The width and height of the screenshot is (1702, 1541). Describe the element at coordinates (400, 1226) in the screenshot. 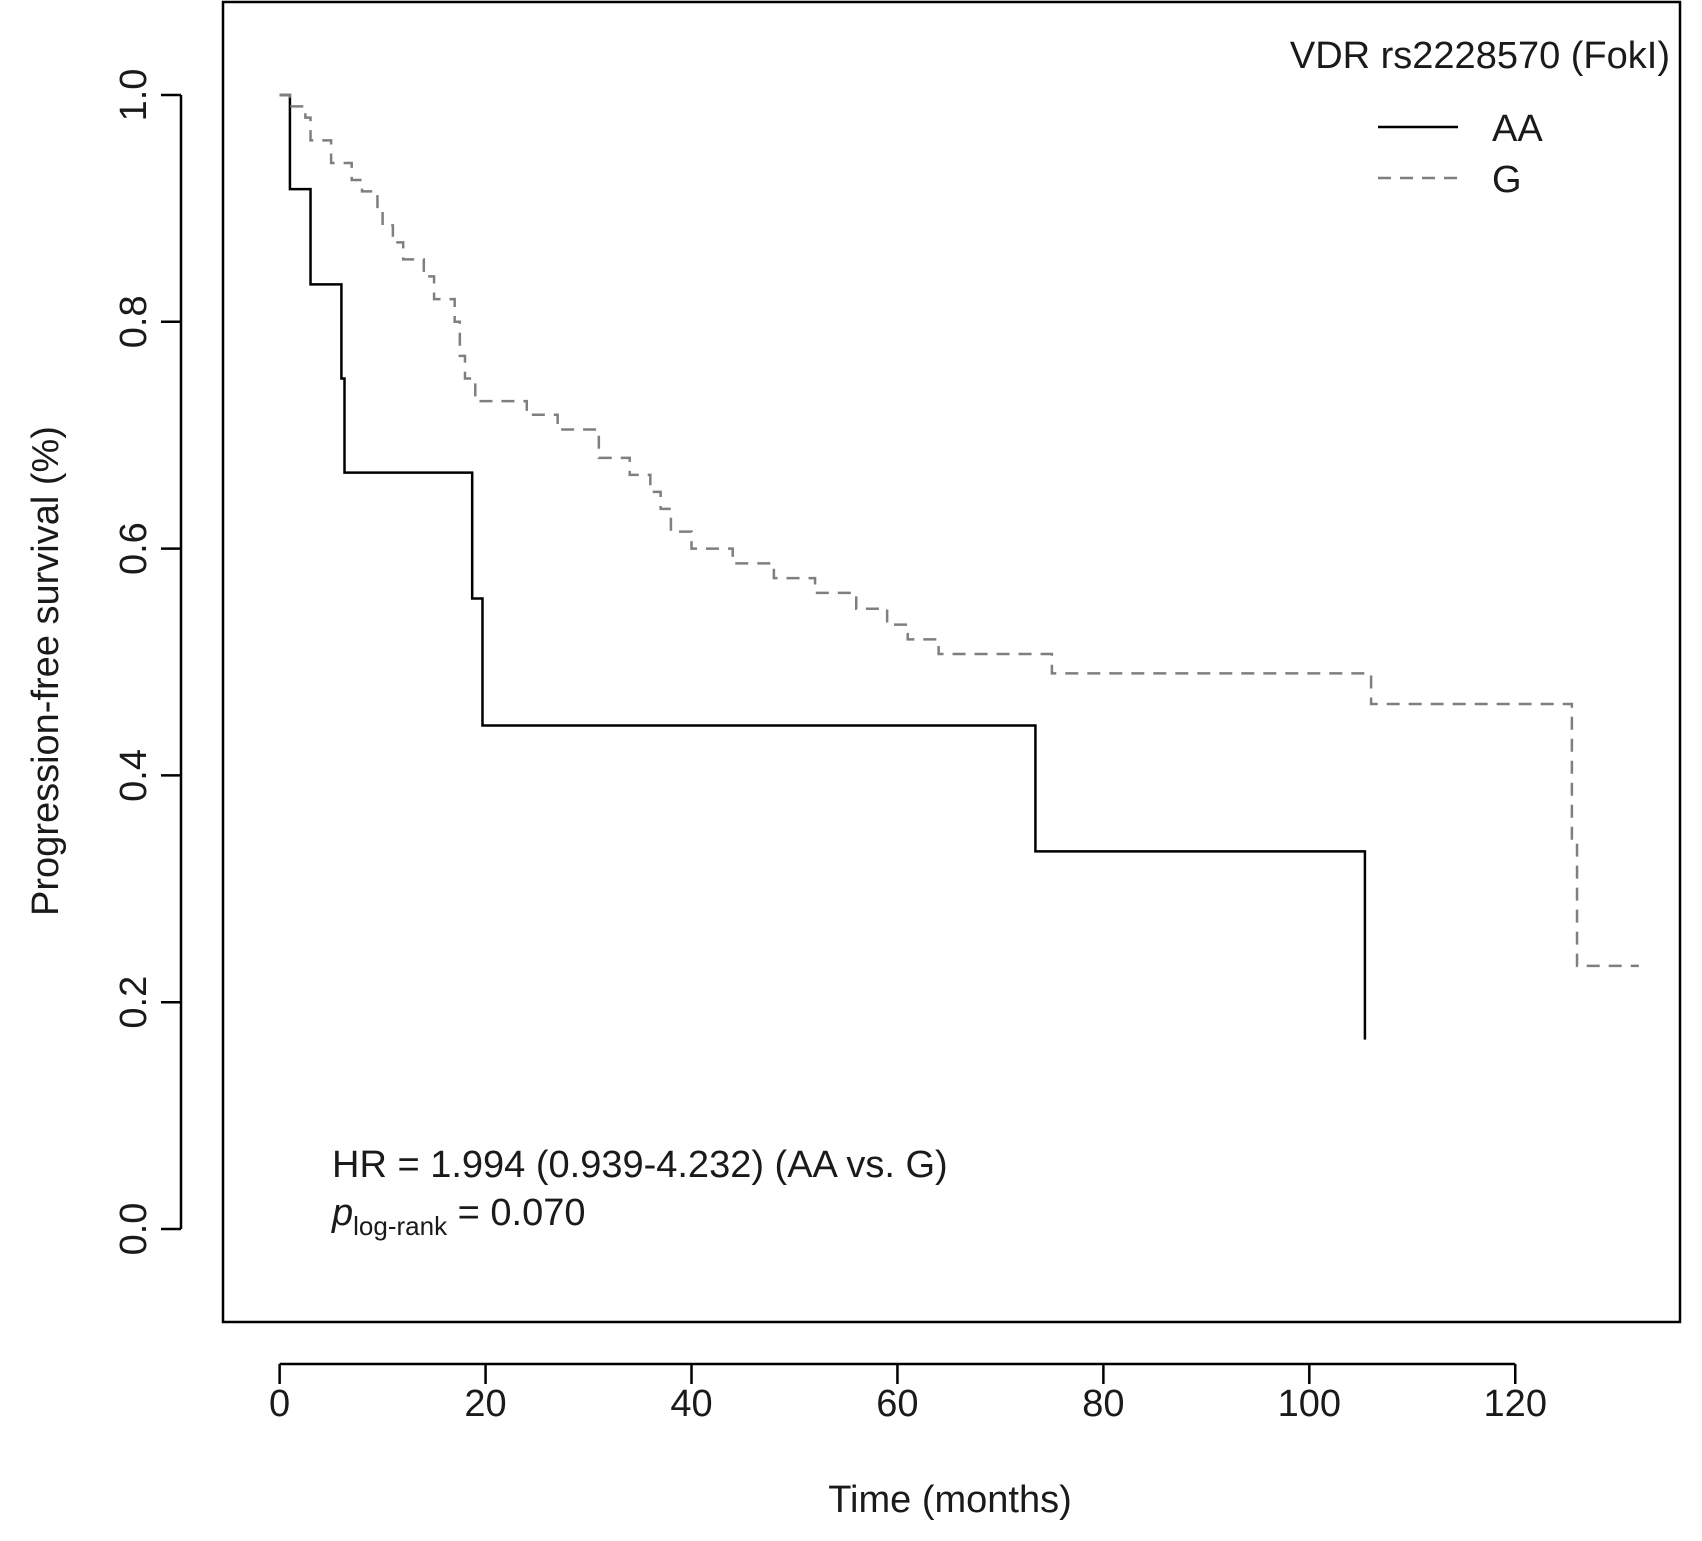

I see `p-subscript: log-rank` at that location.